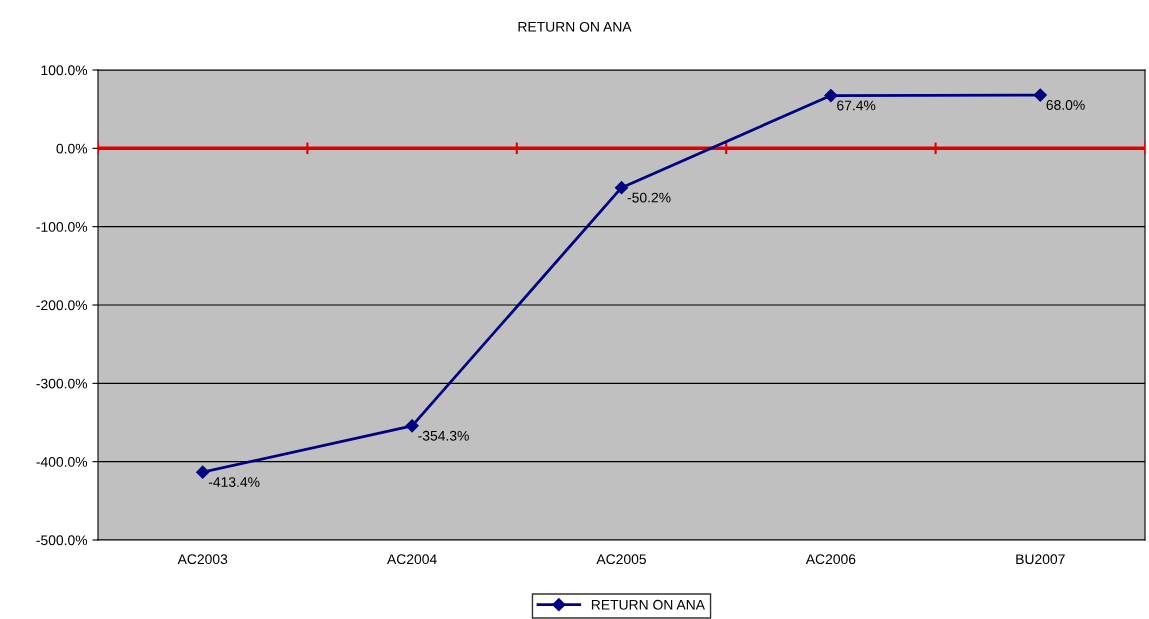 This screenshot has height=619, width=1149. Describe the element at coordinates (1040, 559) in the screenshot. I see `x-tick-label: BU2007` at that location.